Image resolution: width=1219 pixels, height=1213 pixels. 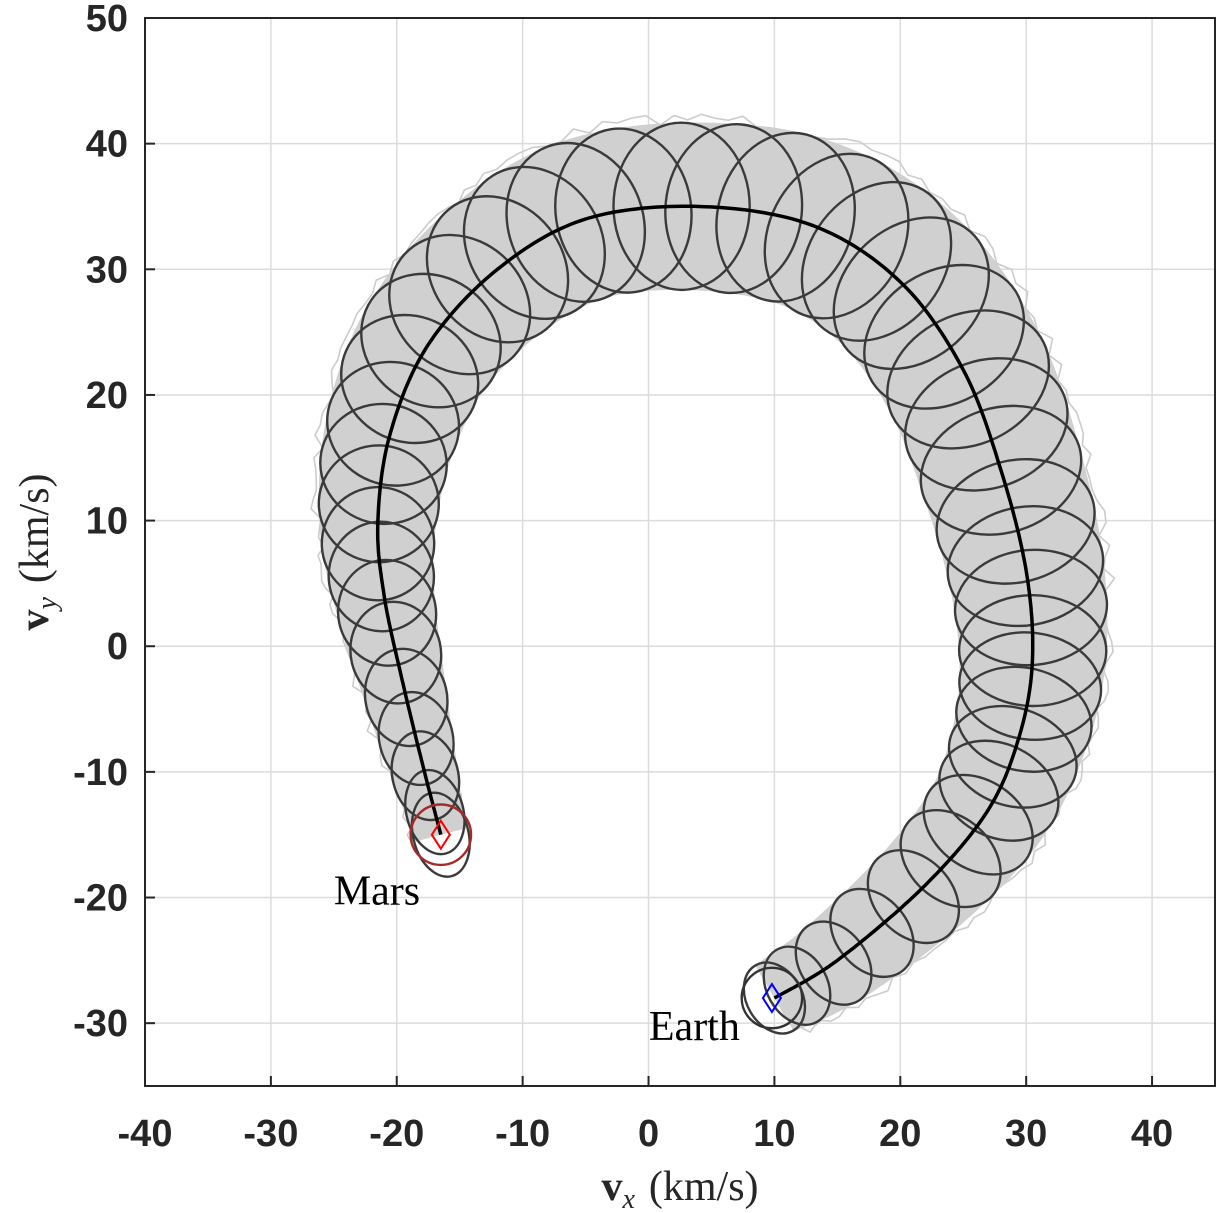 I want to click on y-tick-label: 50, so click(x=107, y=20).